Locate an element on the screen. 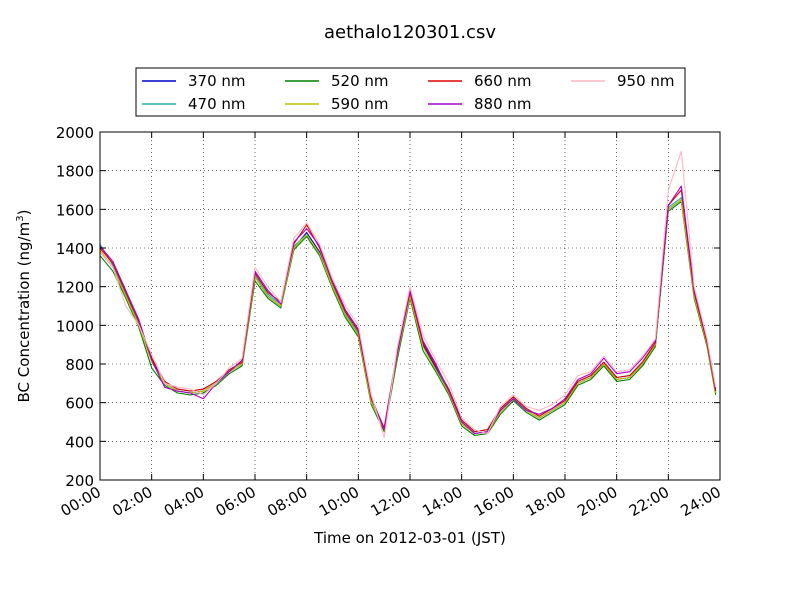 The image size is (800, 604). x-tick-label: 24:00 is located at coordinates (701, 501).